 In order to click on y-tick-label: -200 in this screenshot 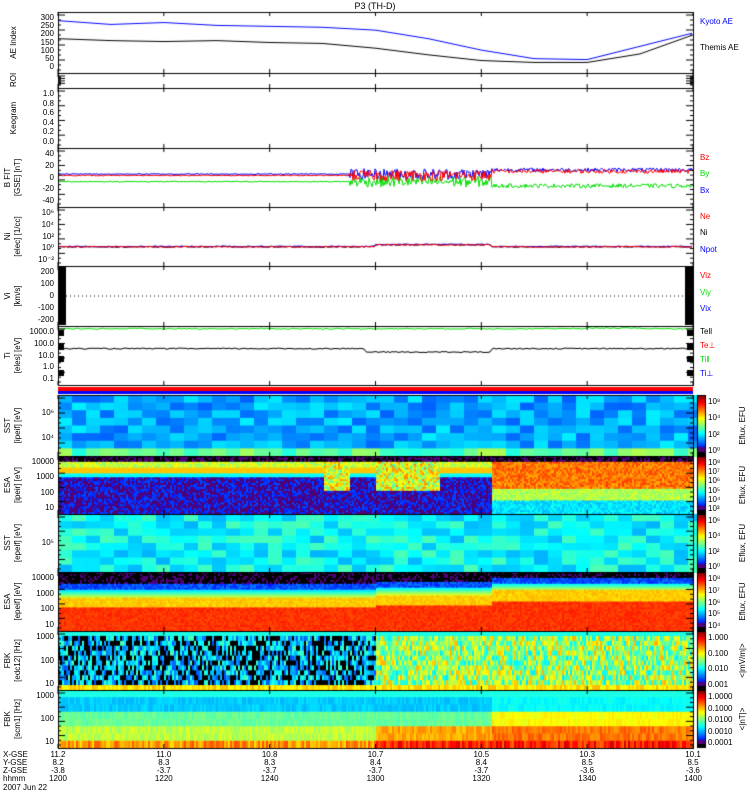, I will do `click(45, 319)`.